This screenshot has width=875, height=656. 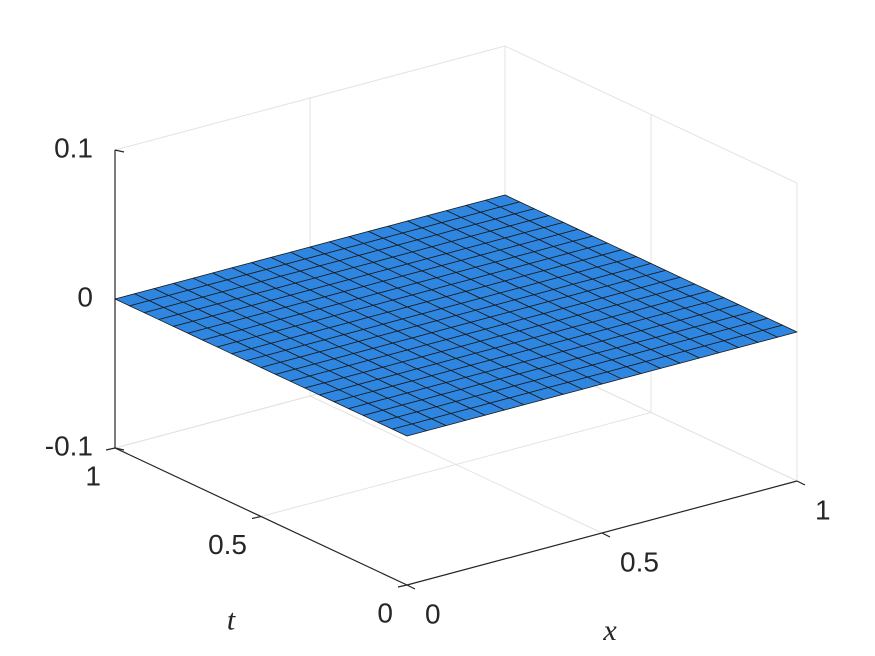 I want to click on z-tick-label: 0.1, so click(x=73, y=147).